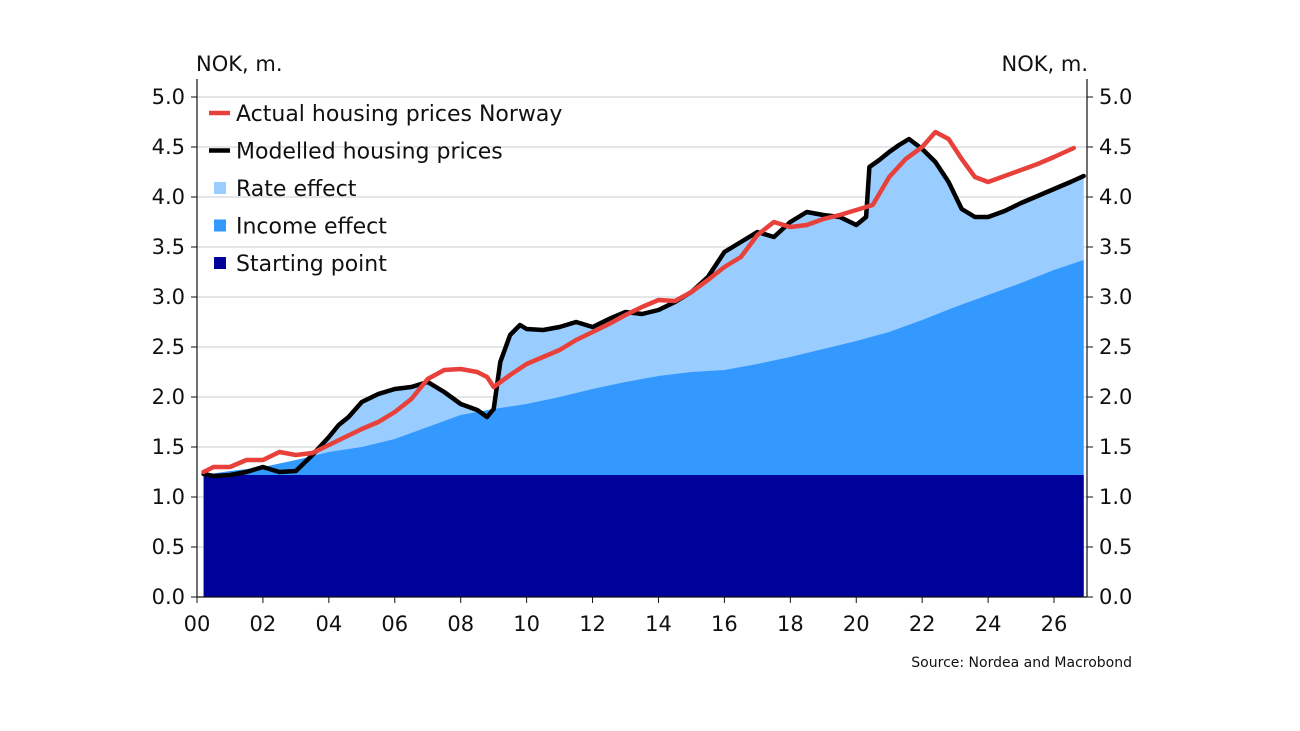  I want to click on y-tick-label-right: 0.5, so click(1115, 547).